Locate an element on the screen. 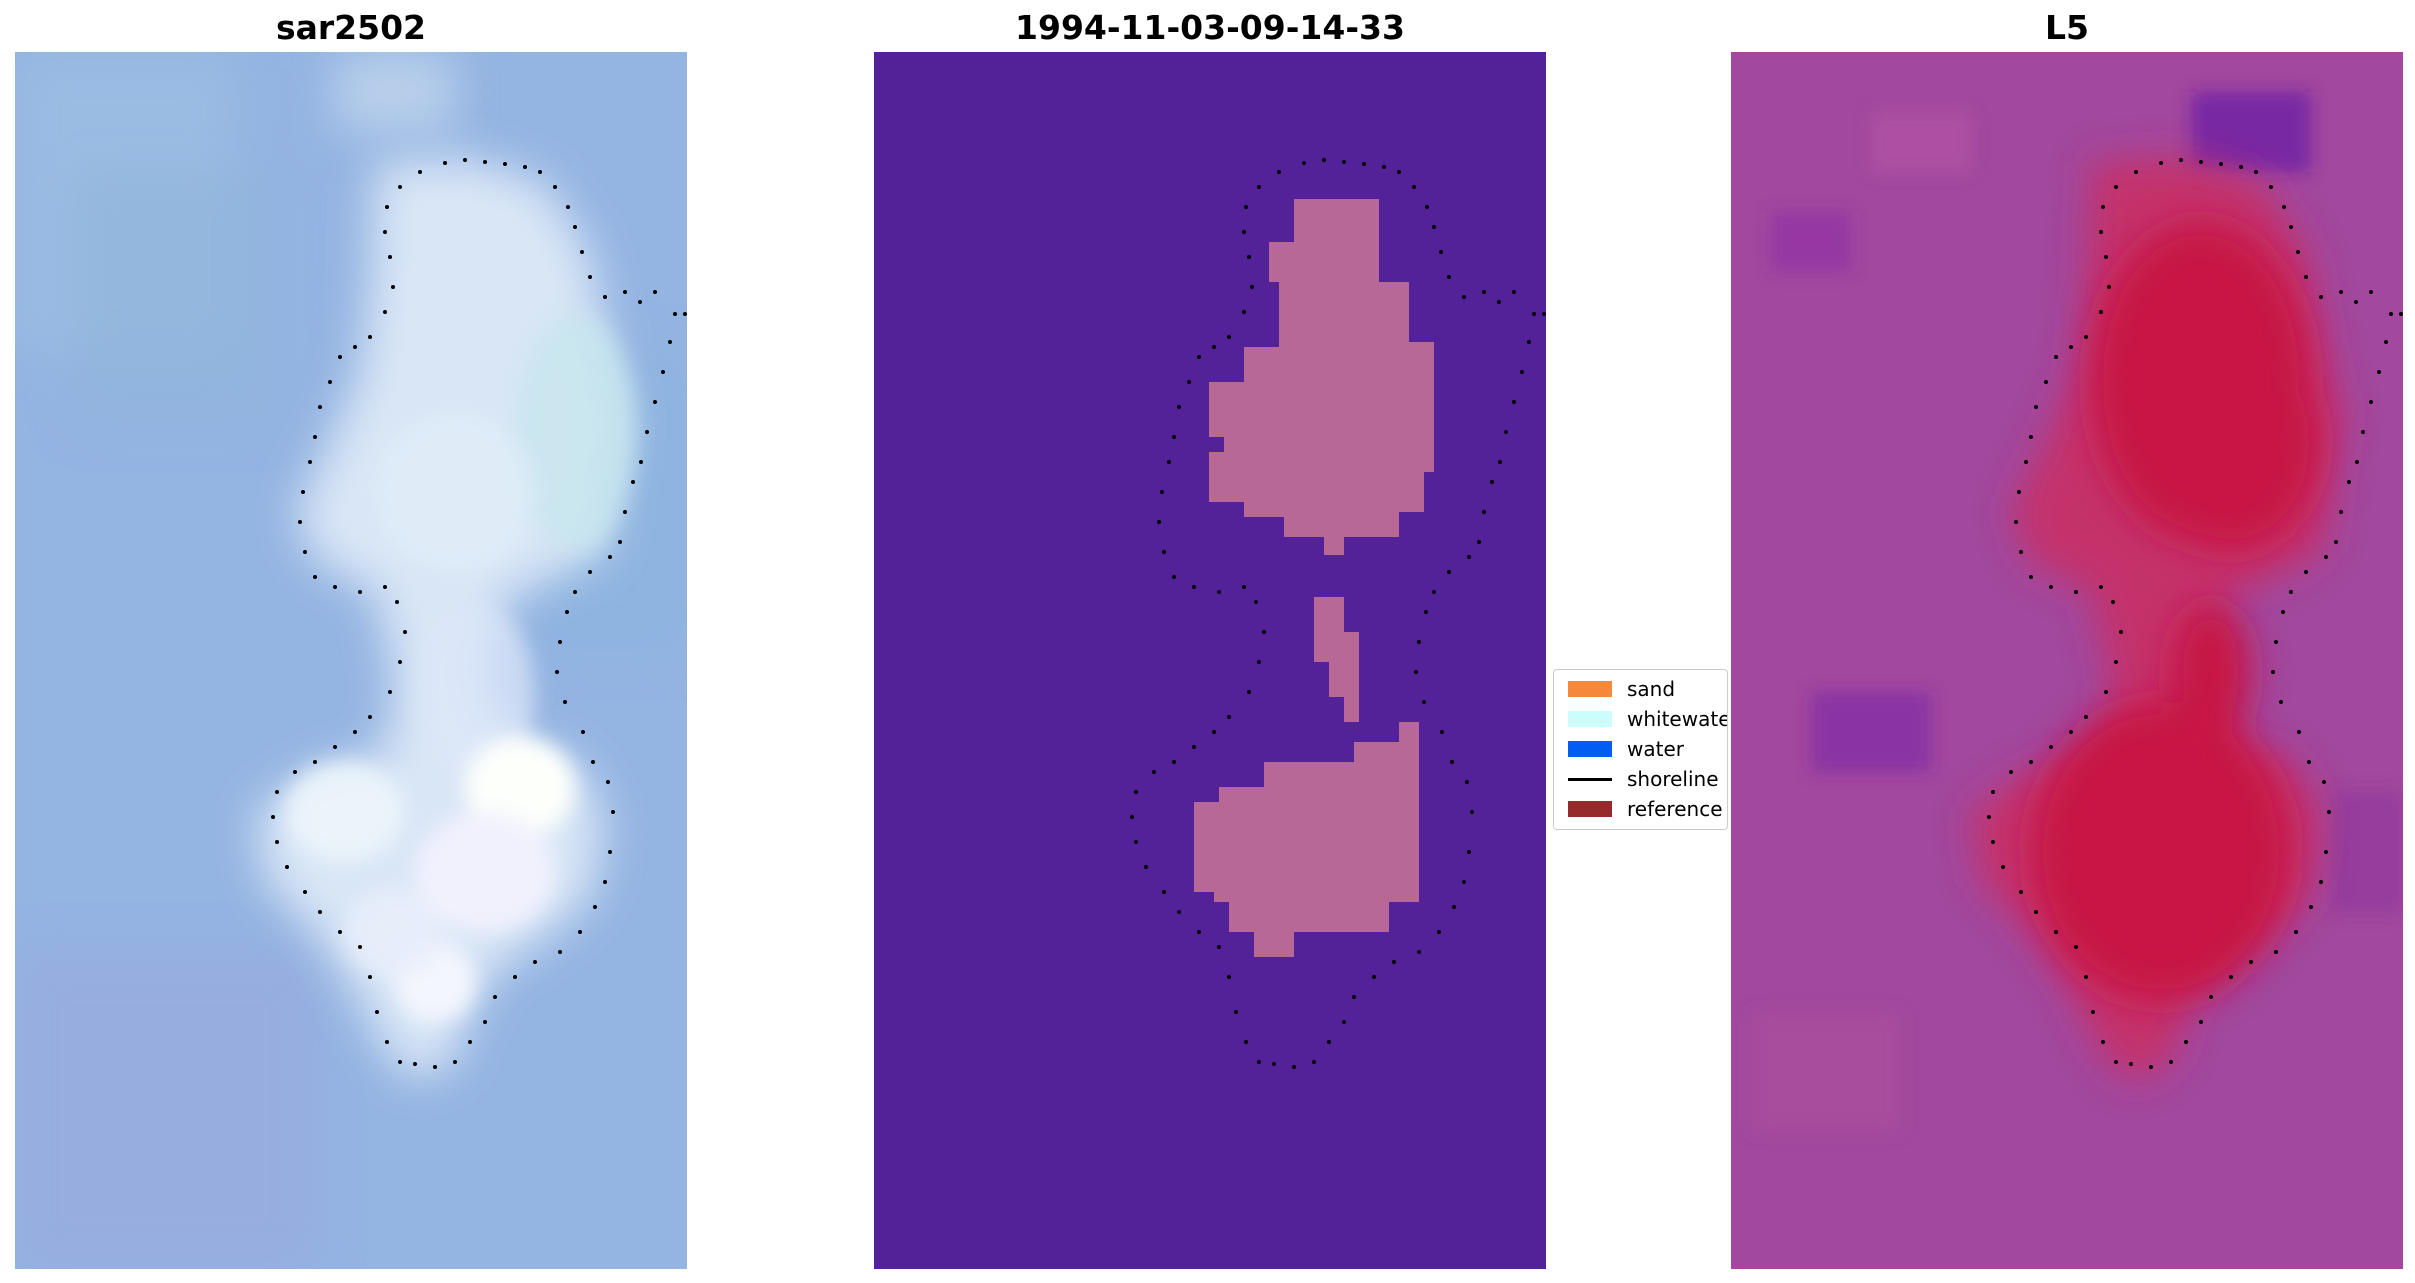 This screenshot has width=2415, height=1283. legend-swatch-reference-shoreline is located at coordinates (1590, 809).